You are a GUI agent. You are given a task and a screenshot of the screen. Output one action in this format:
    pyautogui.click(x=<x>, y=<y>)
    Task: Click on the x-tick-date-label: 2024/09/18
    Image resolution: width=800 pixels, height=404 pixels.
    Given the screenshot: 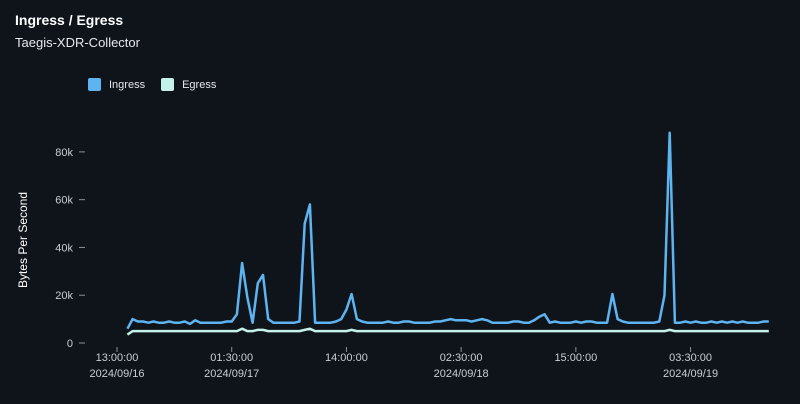 What is the action you would take?
    pyautogui.click(x=461, y=374)
    